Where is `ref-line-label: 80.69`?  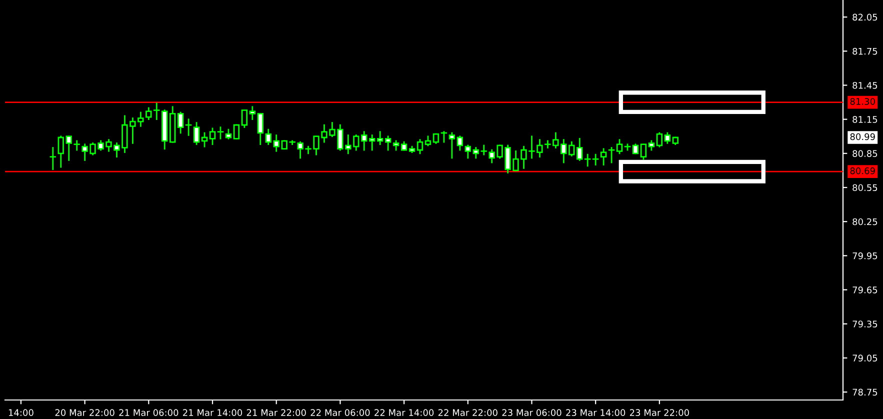
ref-line-label: 80.69 is located at coordinates (862, 170).